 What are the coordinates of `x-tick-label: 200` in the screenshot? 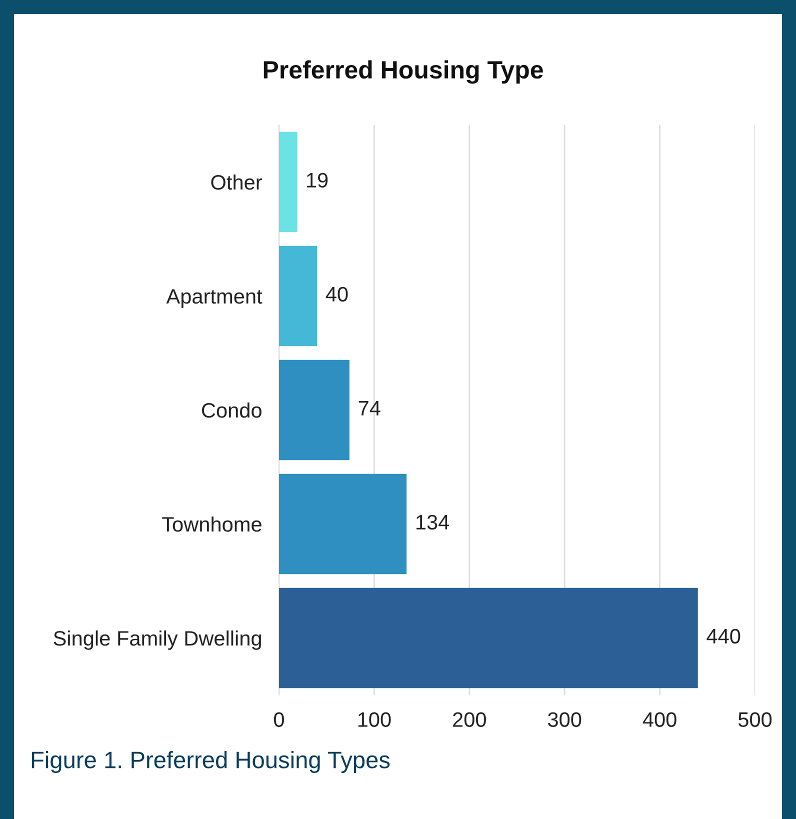 It's located at (469, 719).